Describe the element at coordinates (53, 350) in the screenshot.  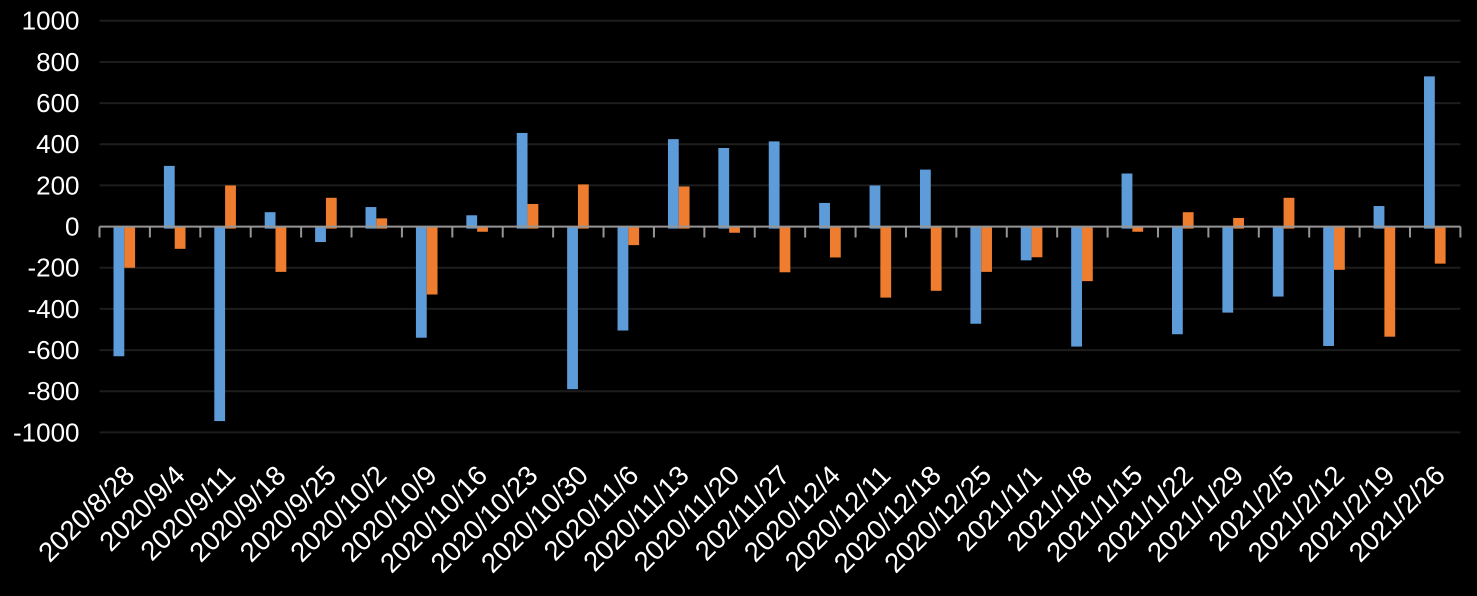
I see `svg-text: -600` at that location.